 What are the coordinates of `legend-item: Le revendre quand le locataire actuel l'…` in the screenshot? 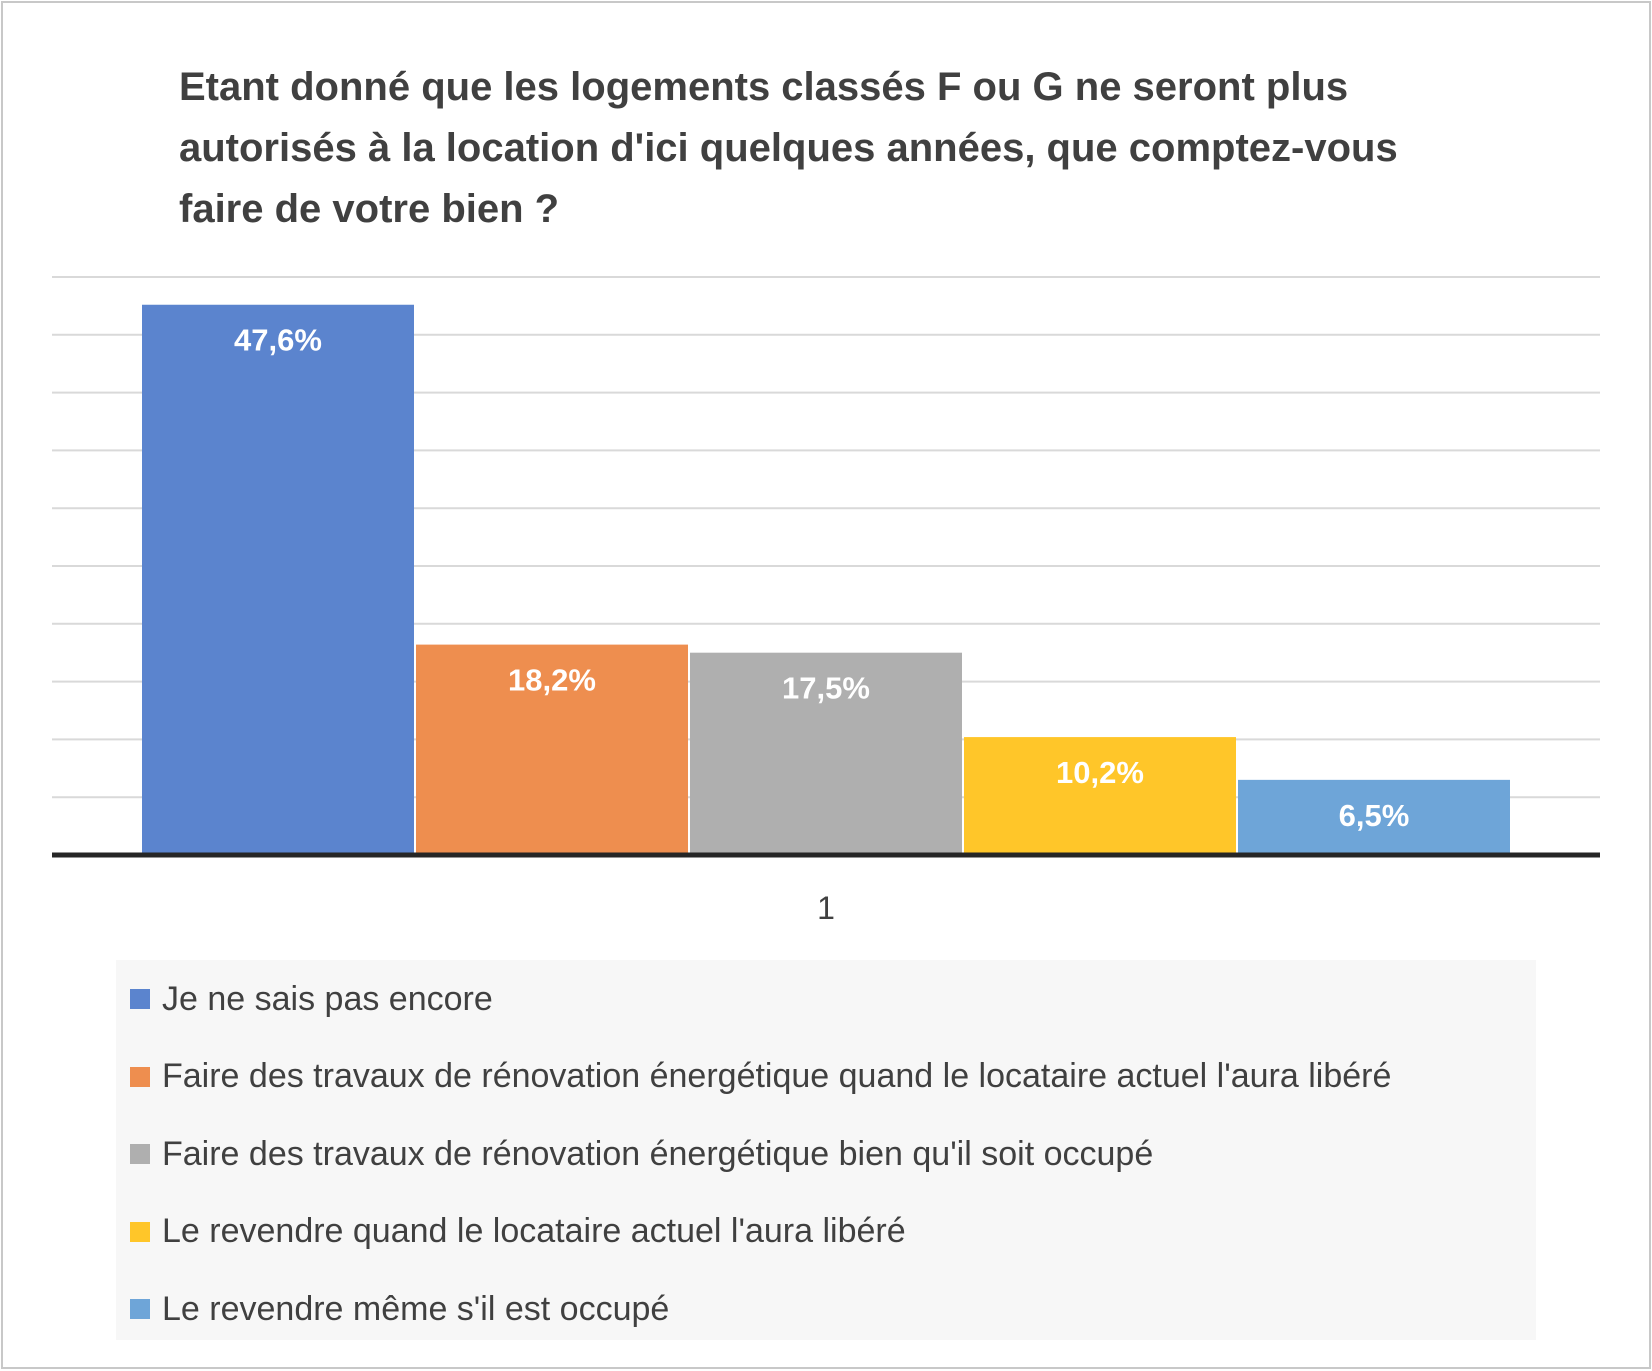 It's located at (518, 1232).